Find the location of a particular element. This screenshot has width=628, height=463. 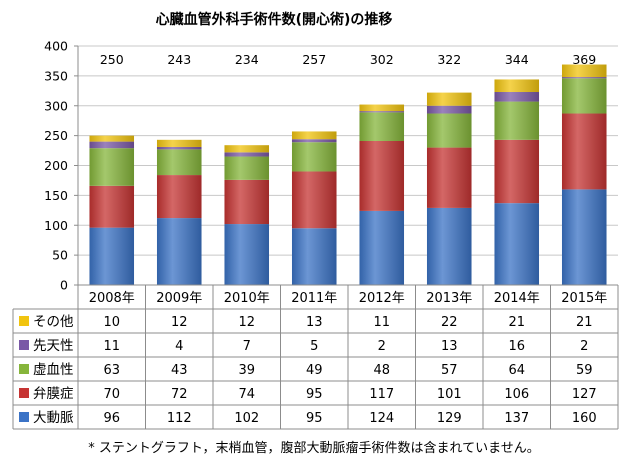

category-label: 2010年 is located at coordinates (247, 298).